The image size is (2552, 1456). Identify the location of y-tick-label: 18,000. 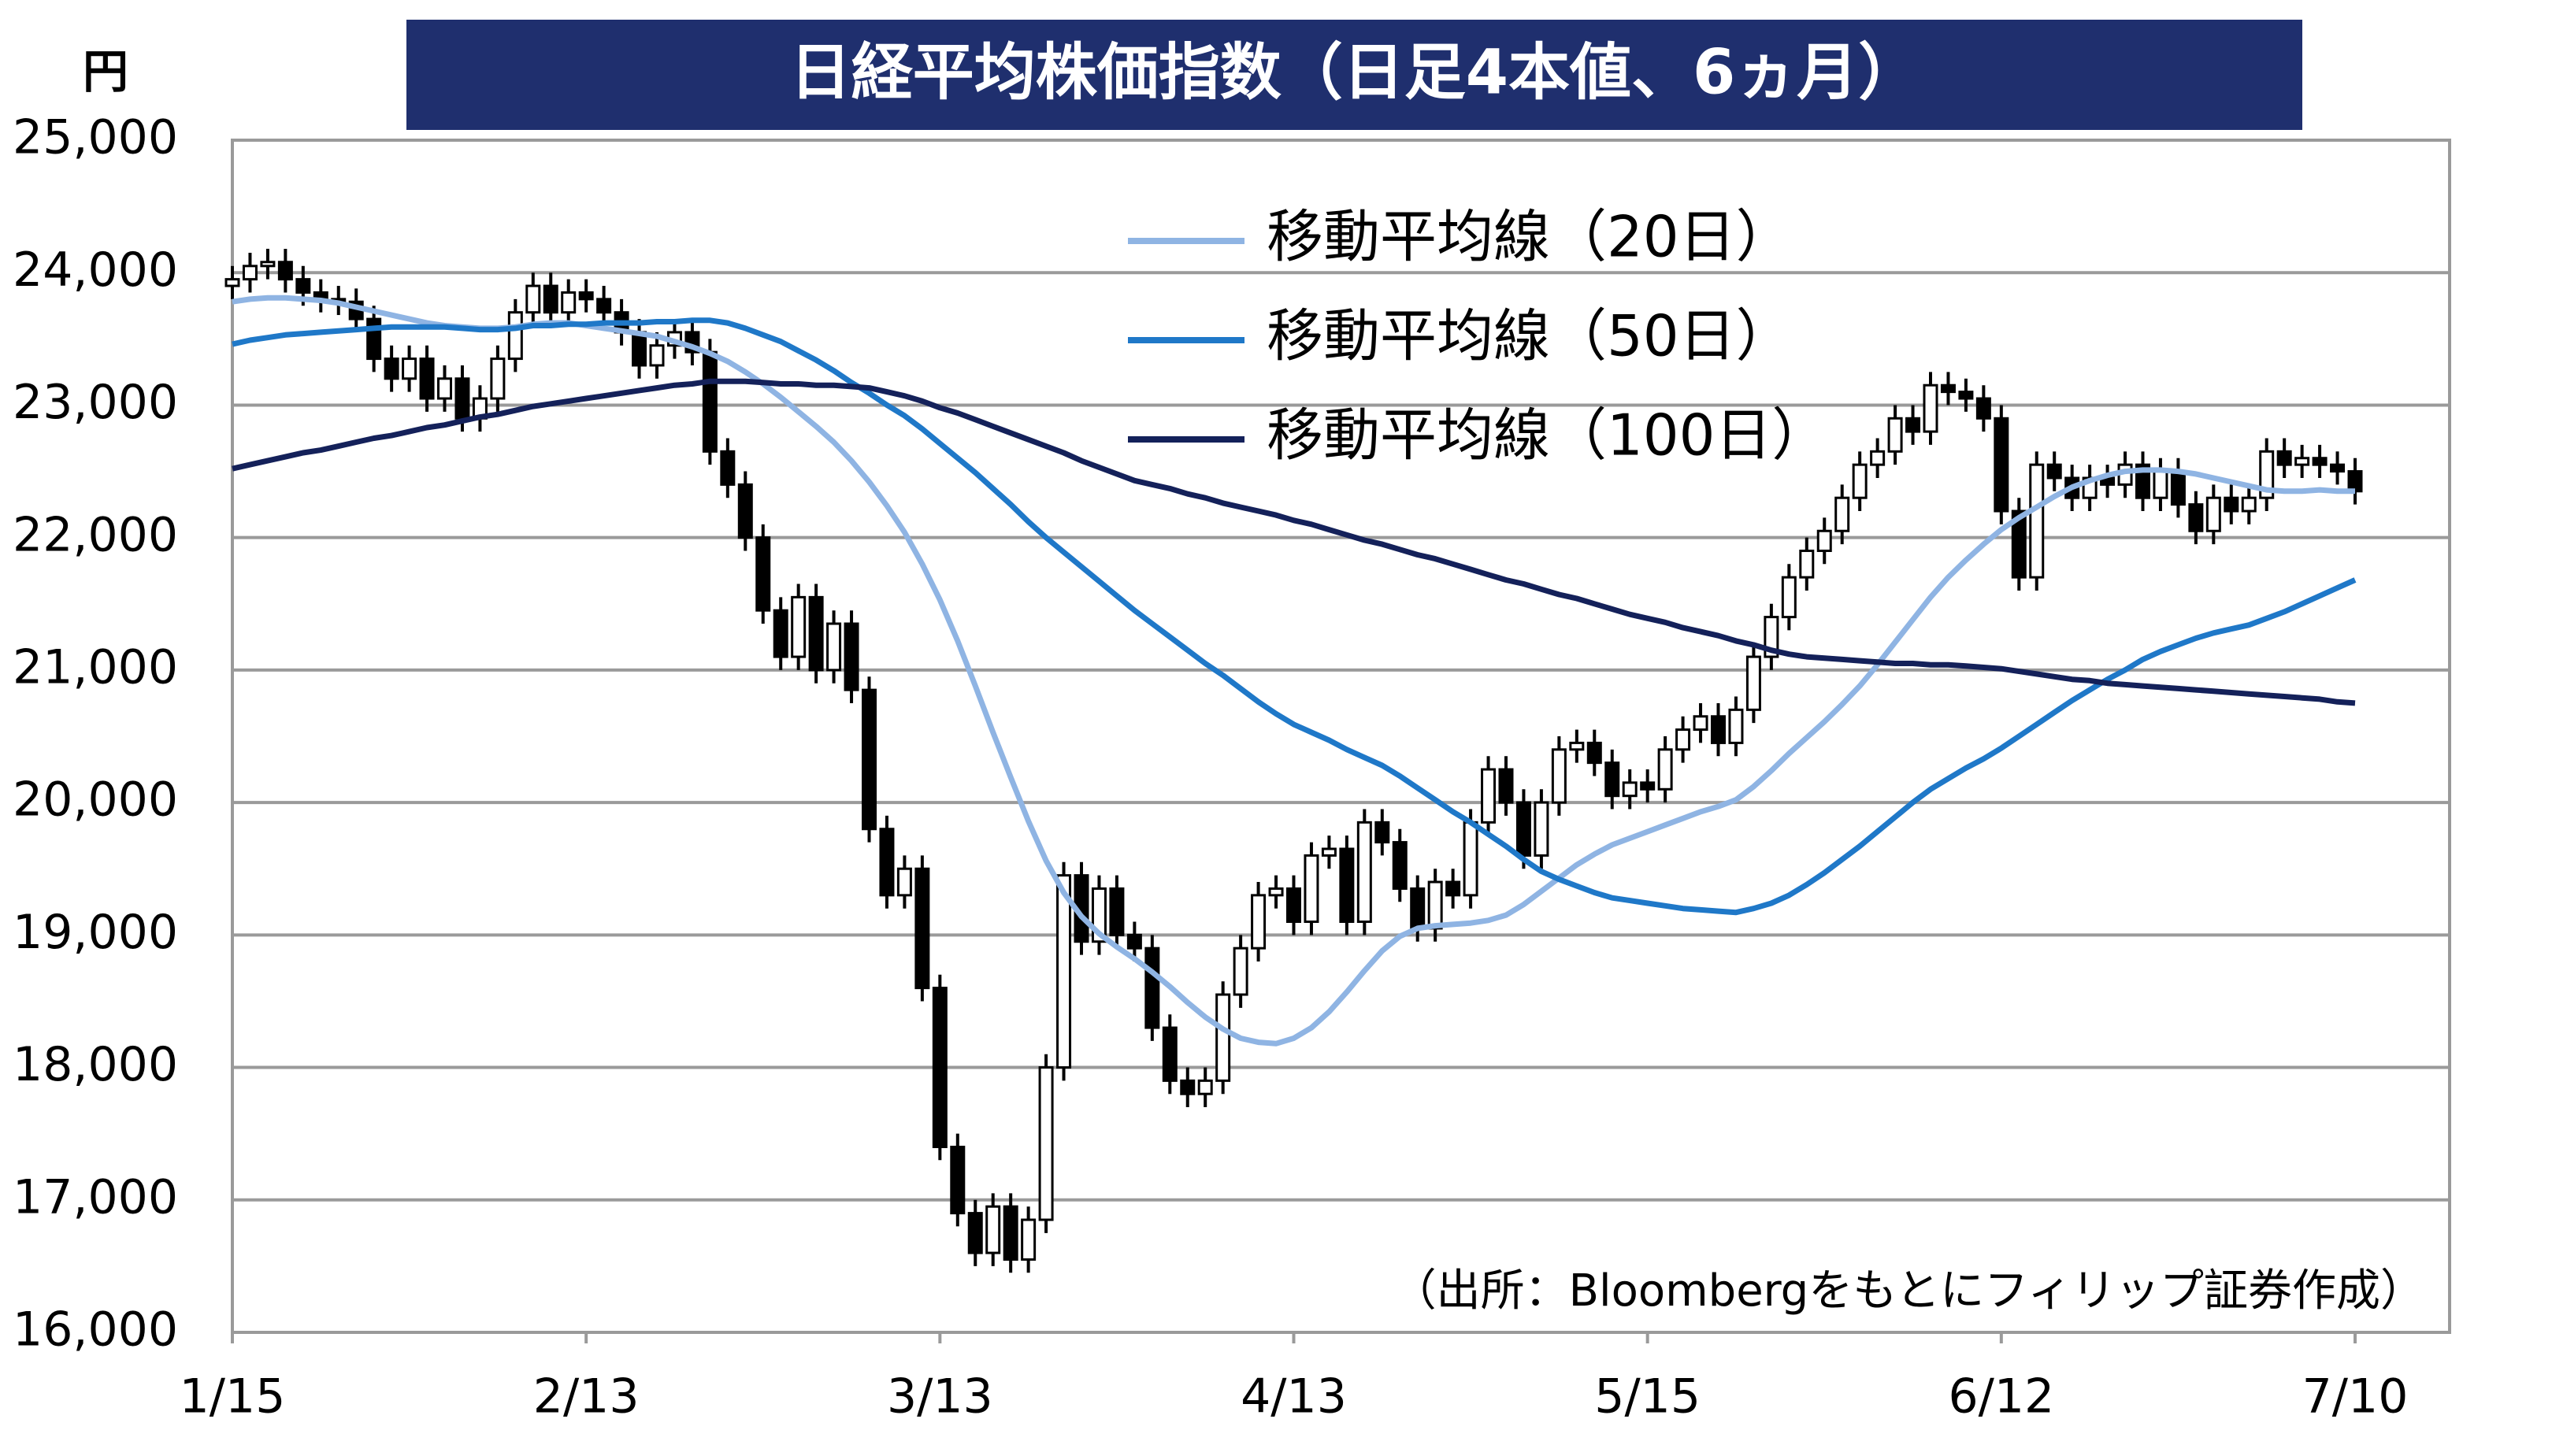
(95, 1064).